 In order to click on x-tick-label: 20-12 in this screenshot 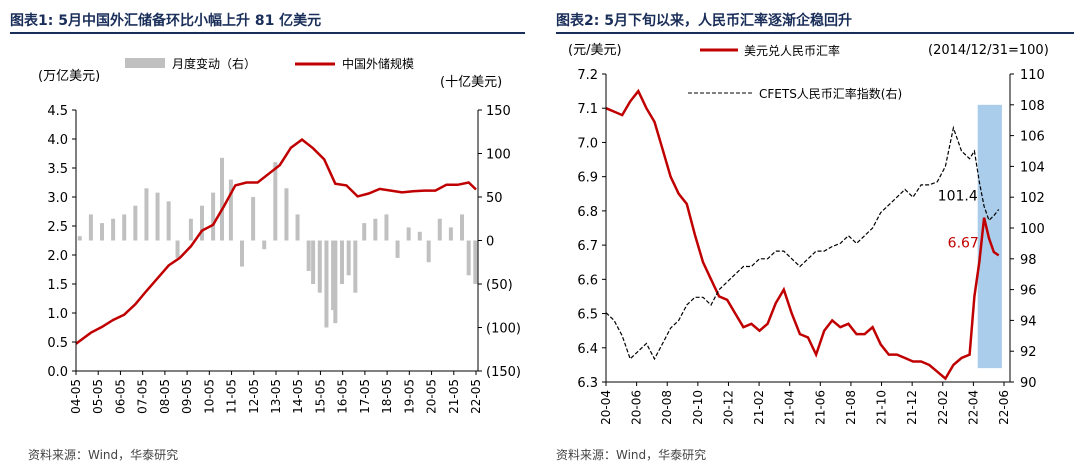, I will do `click(728, 407)`.